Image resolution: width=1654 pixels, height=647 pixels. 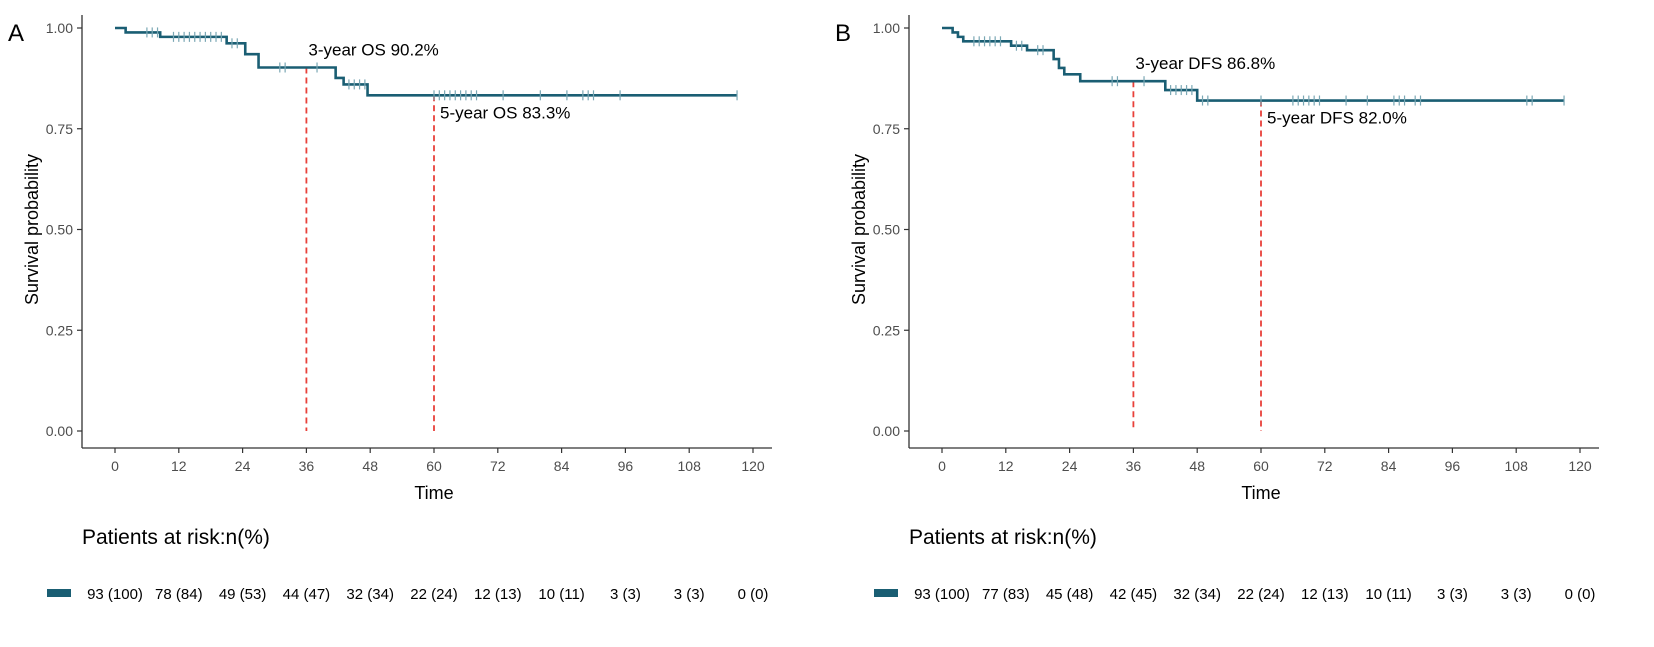 I want to click on survival-curve-dfs, so click(x=1253, y=64).